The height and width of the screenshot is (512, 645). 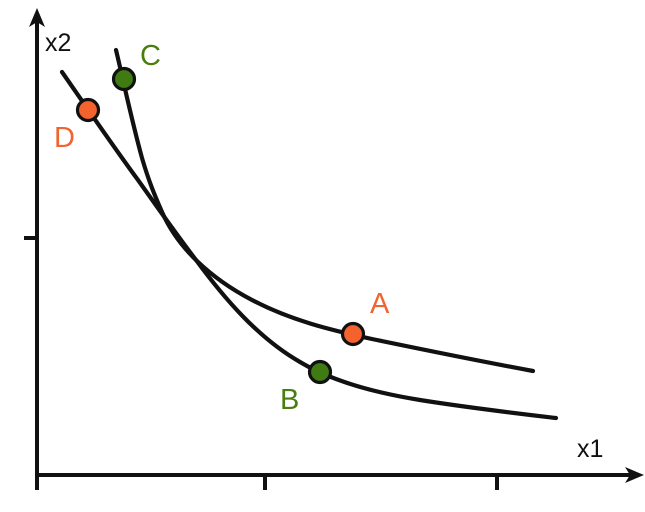 I want to click on data-point-A, so click(x=353, y=334).